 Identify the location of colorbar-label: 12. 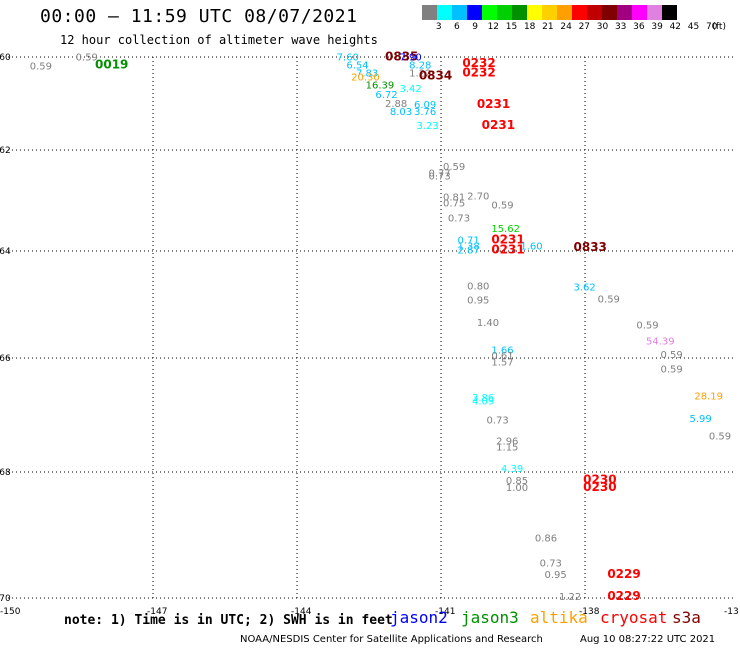
(493, 27).